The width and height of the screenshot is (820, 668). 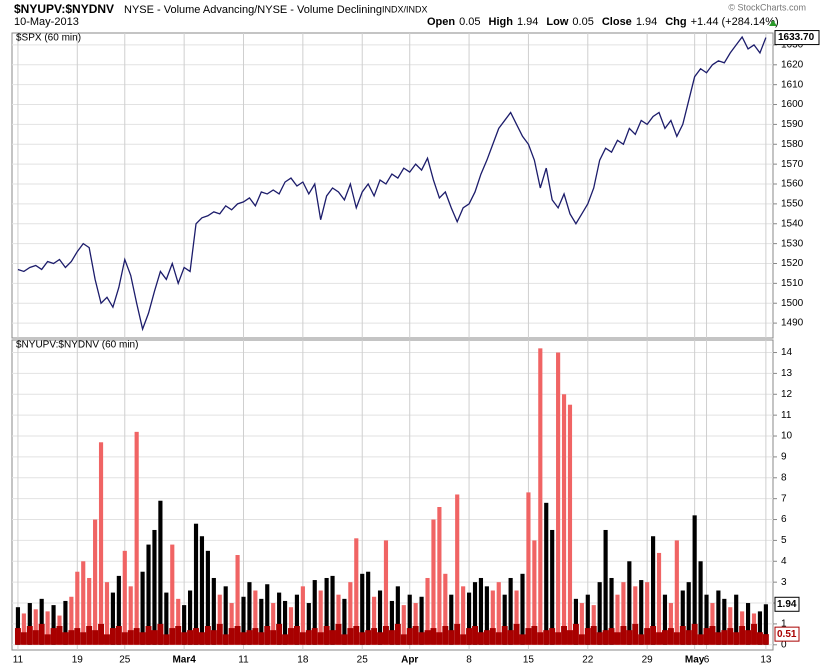 I want to click on y-tick-label: 11, so click(x=786, y=415).